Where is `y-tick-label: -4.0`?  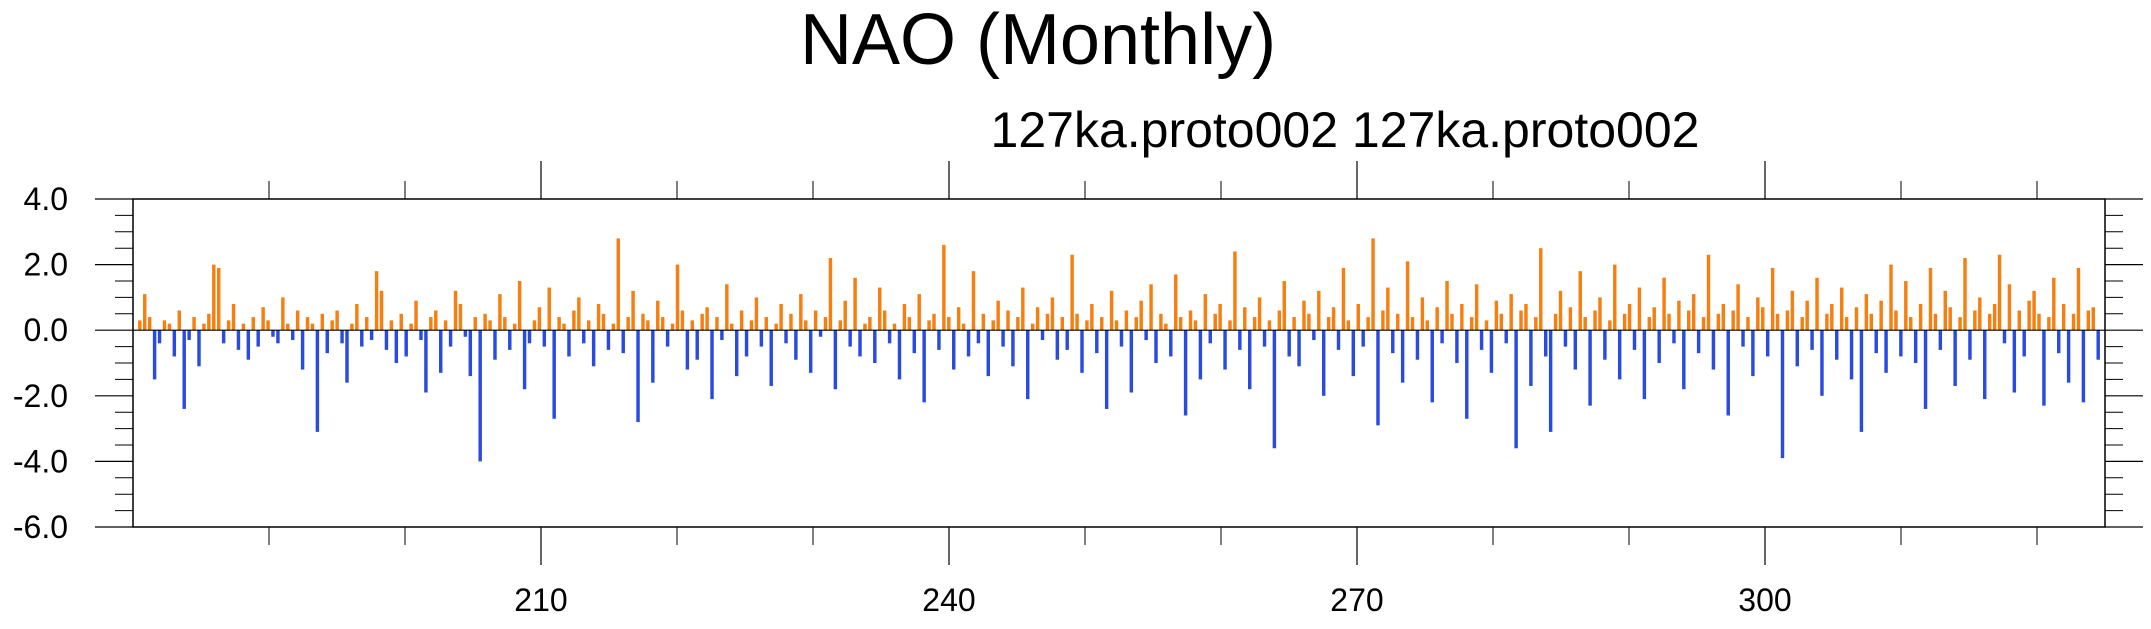 y-tick-label: -4.0 is located at coordinates (40, 461).